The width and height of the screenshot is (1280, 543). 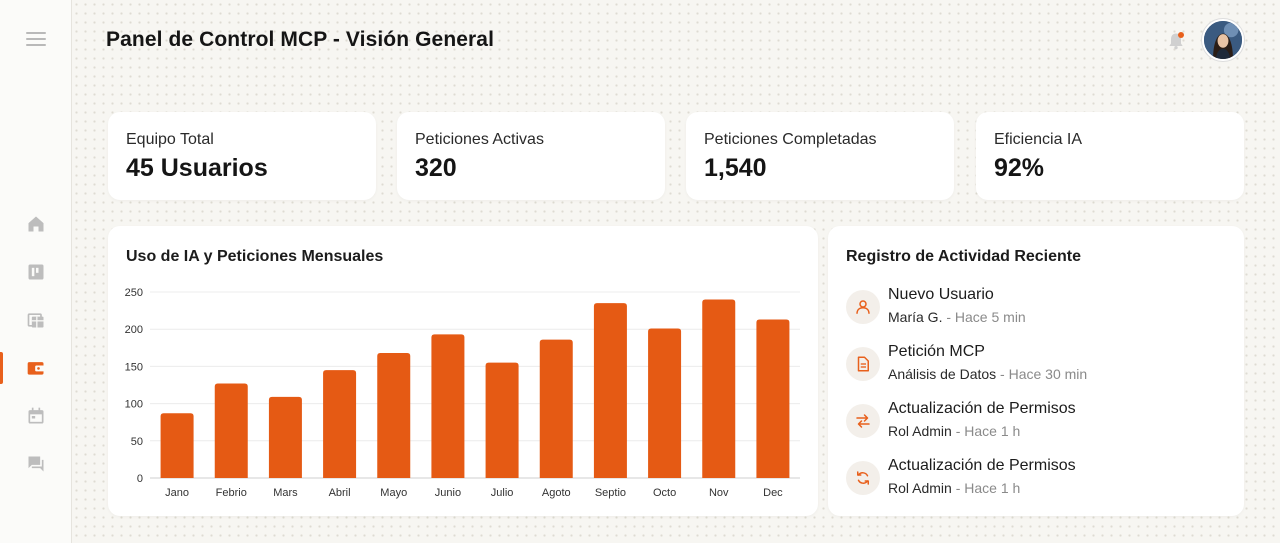 What do you see at coordinates (863, 478) in the screenshot?
I see `sync-icon` at bounding box center [863, 478].